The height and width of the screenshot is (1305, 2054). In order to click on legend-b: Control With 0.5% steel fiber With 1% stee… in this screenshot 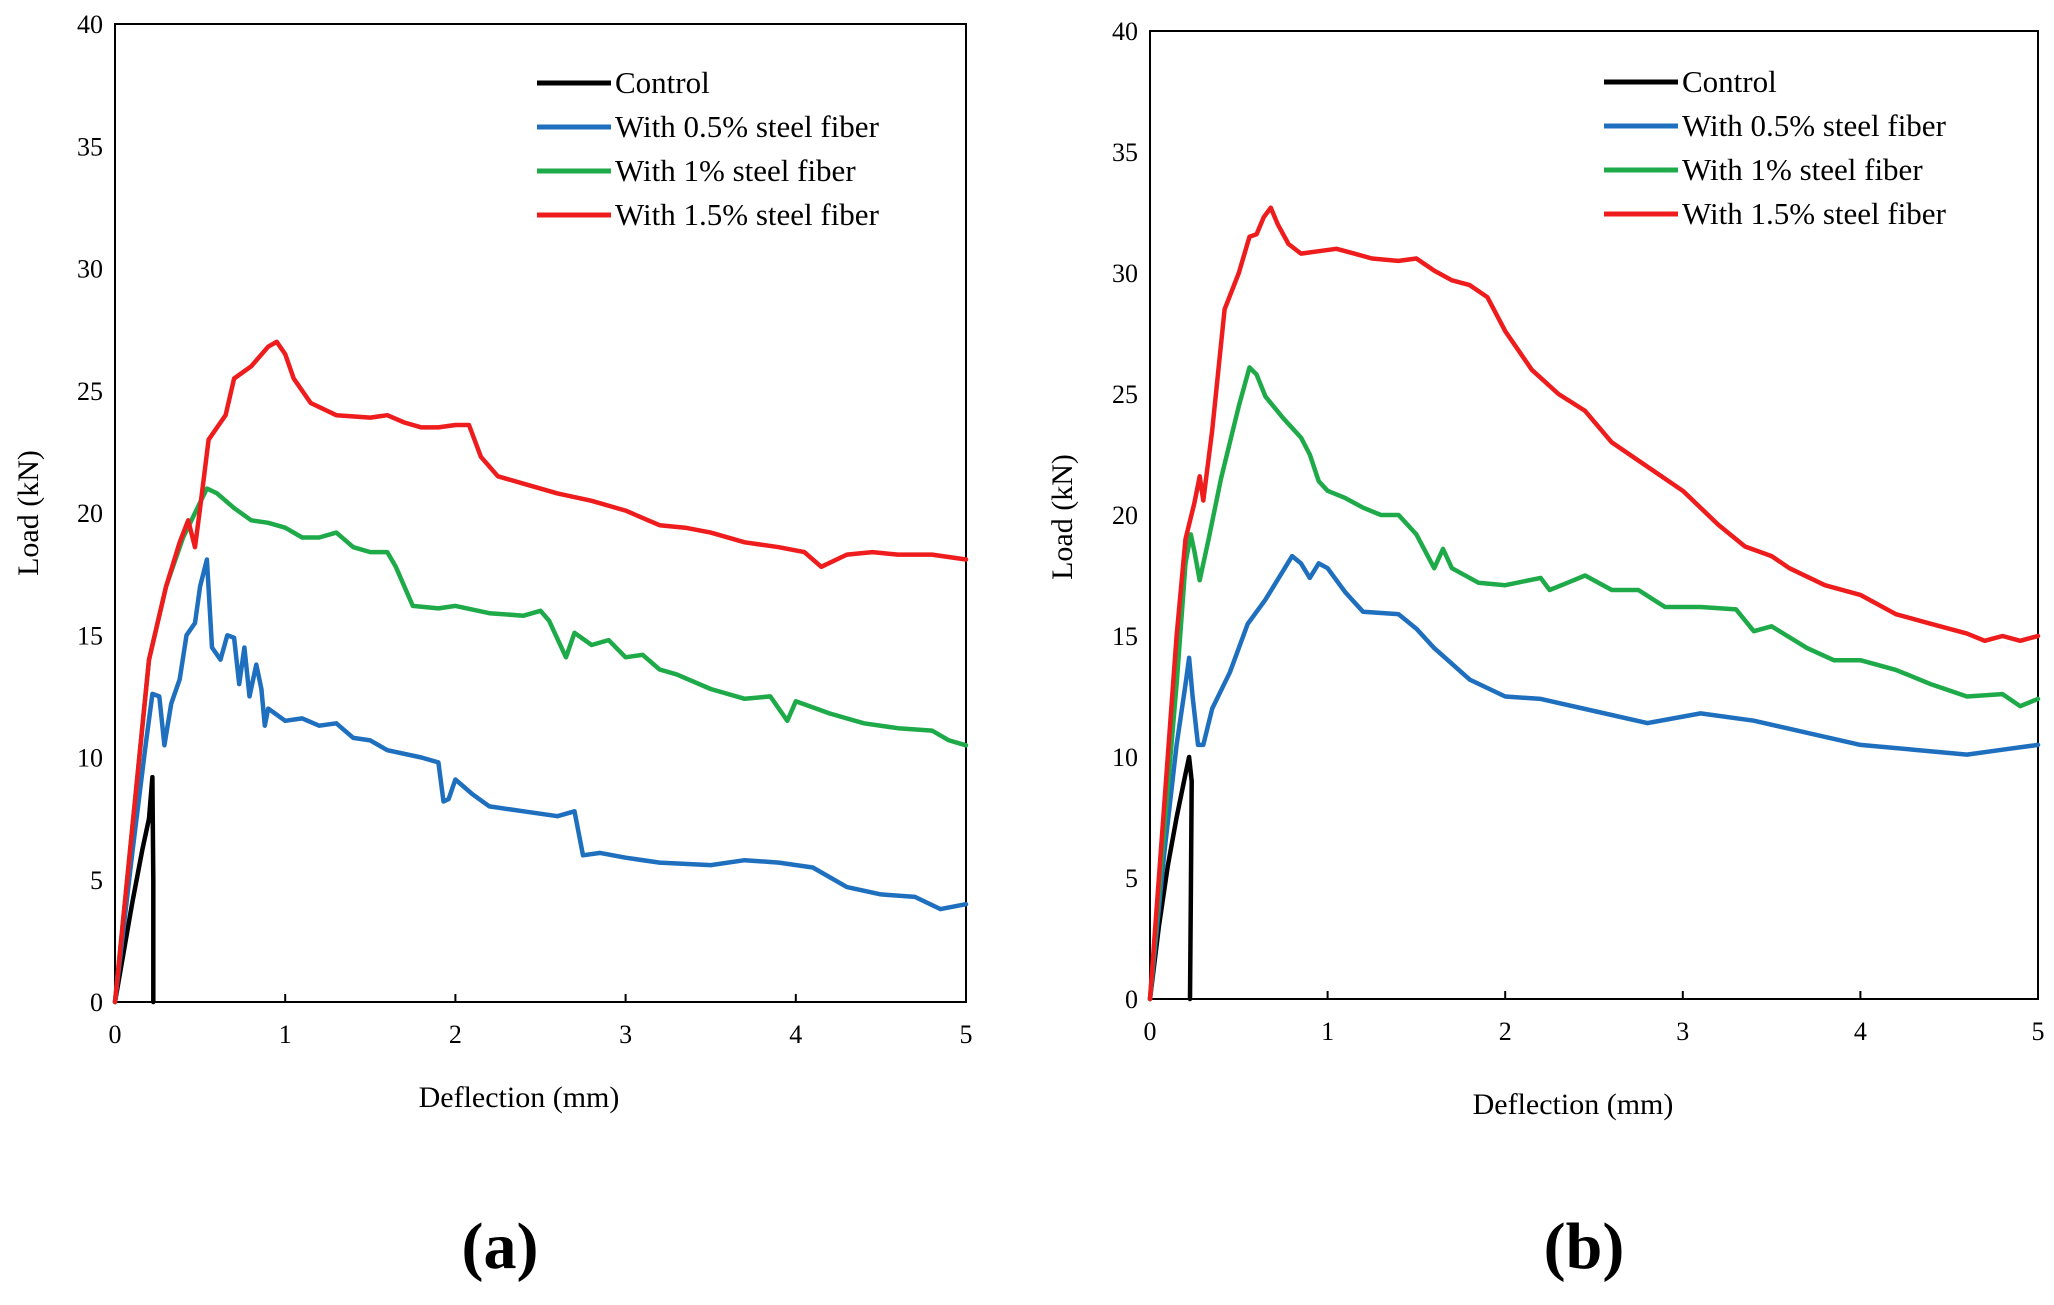, I will do `click(1775, 147)`.